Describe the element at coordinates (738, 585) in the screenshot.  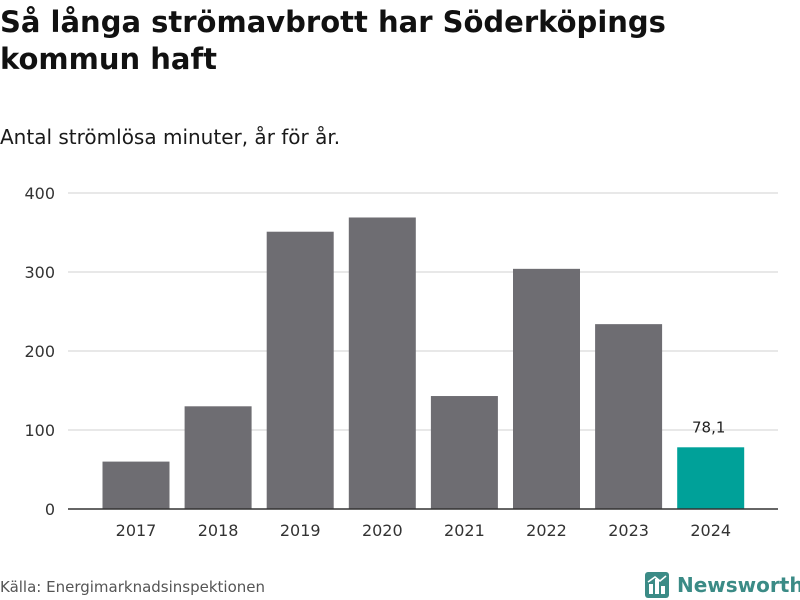
I see `brand-name: Newsworthy` at that location.